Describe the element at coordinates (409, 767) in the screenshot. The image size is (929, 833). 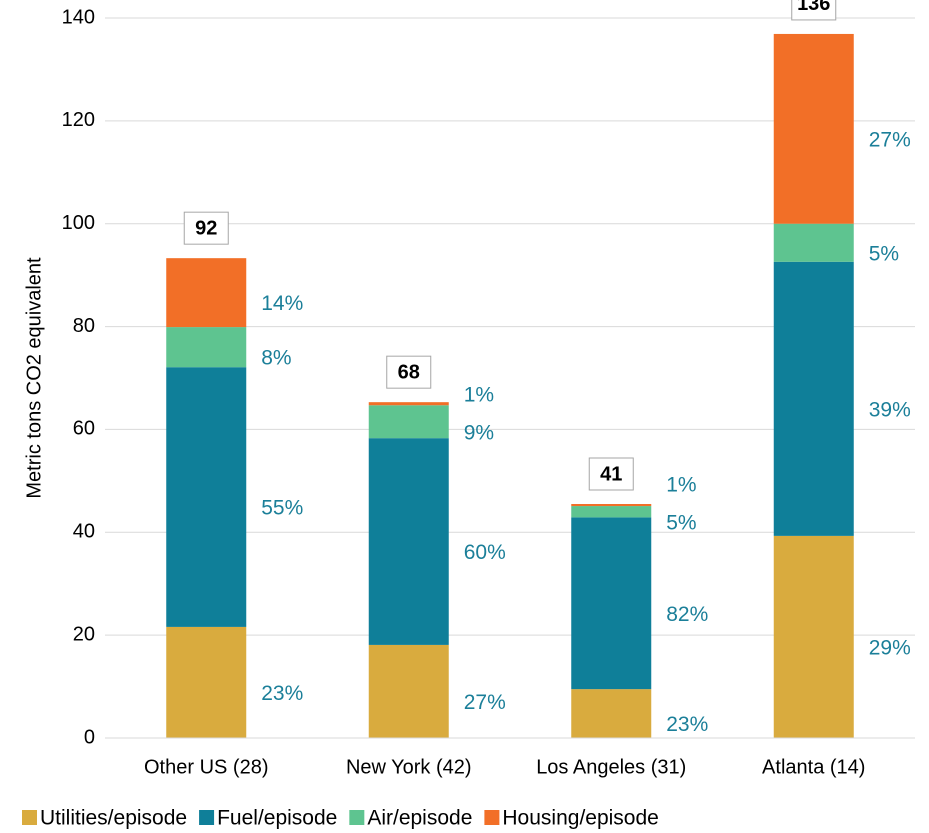
I see `x-tick-label: New York (42)` at that location.